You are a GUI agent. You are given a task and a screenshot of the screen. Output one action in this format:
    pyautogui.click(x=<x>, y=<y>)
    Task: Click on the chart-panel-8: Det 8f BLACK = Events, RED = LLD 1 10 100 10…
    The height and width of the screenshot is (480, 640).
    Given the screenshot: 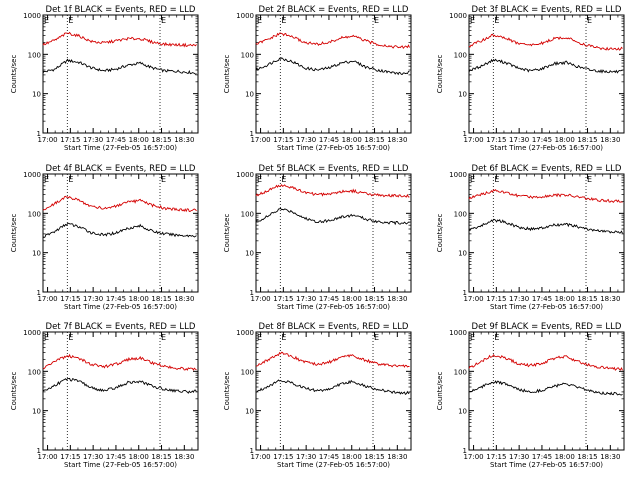 What is the action you would take?
    pyautogui.click(x=317, y=395)
    